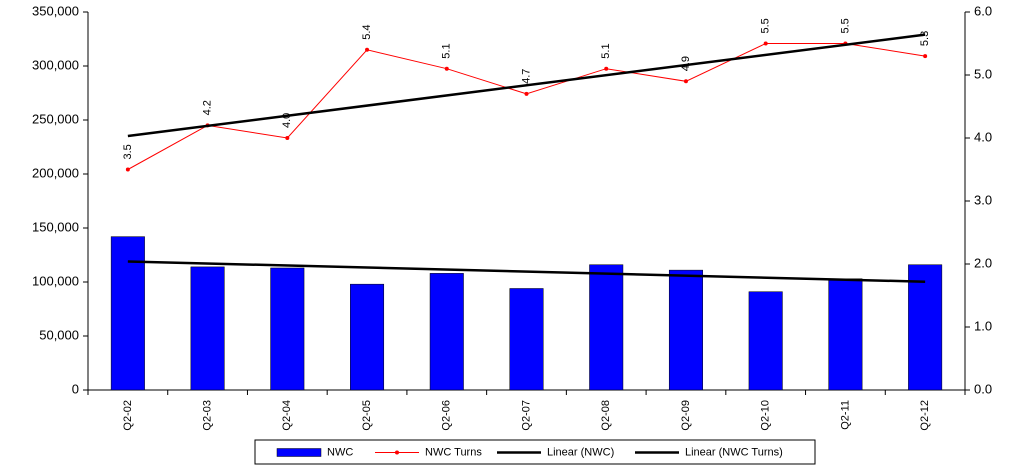  Describe the element at coordinates (367, 32) in the screenshot. I see `data-label: 5.4` at that location.